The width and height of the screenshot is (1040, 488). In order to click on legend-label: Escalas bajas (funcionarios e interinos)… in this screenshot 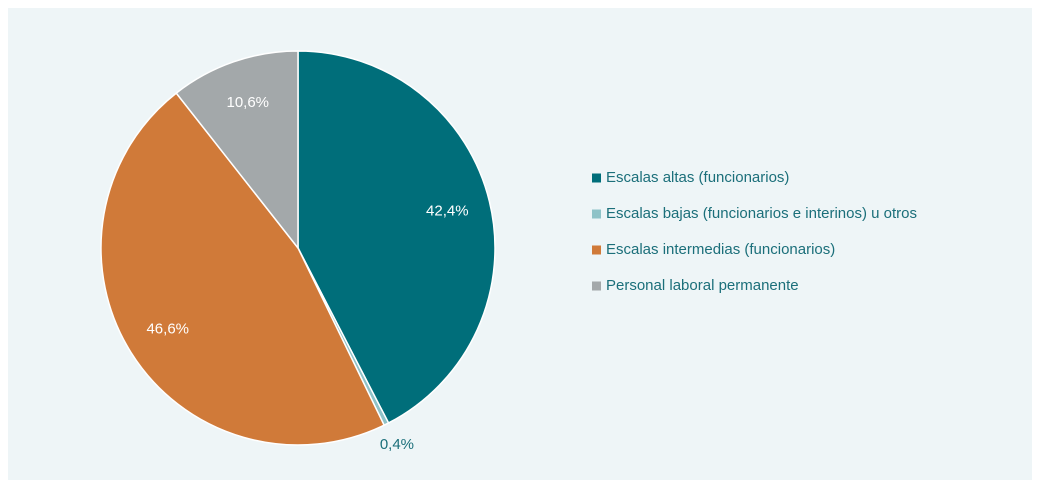, I will do `click(761, 213)`.